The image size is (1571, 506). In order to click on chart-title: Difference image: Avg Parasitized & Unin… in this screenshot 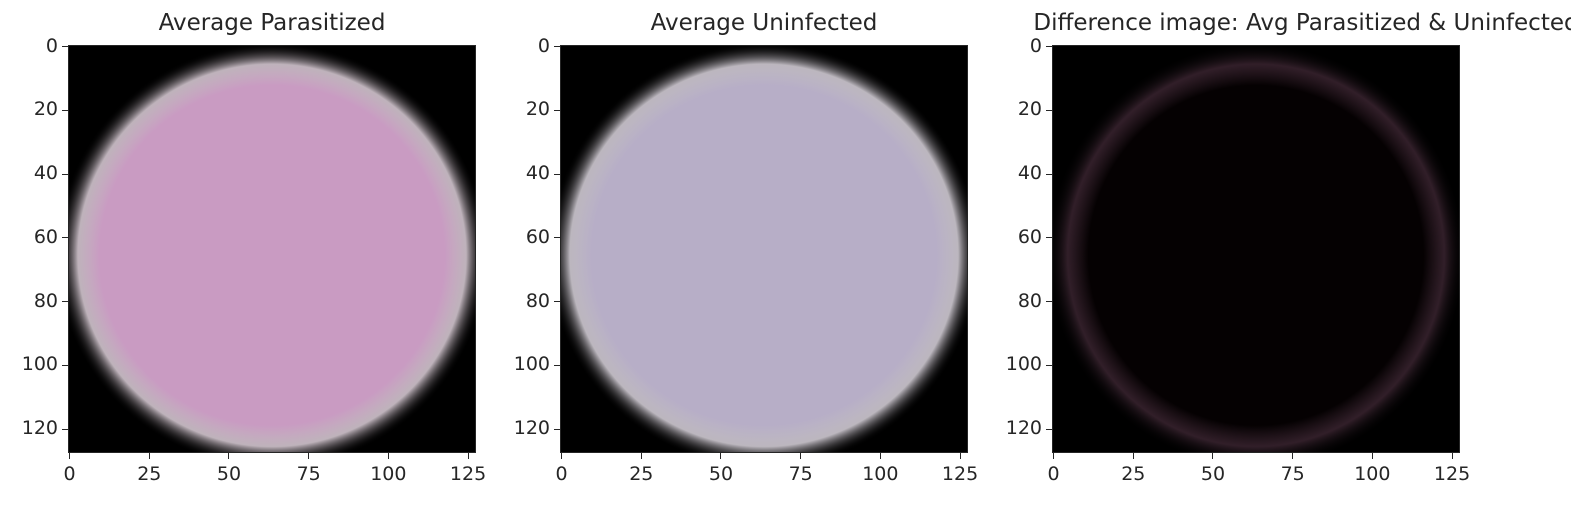, I will do `click(1302, 23)`.